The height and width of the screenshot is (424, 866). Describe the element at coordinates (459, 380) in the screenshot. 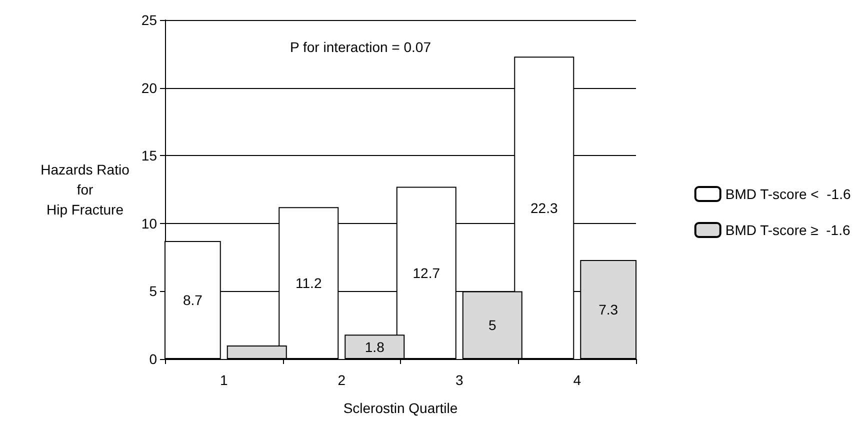

I see `x-tick-label: 3` at that location.